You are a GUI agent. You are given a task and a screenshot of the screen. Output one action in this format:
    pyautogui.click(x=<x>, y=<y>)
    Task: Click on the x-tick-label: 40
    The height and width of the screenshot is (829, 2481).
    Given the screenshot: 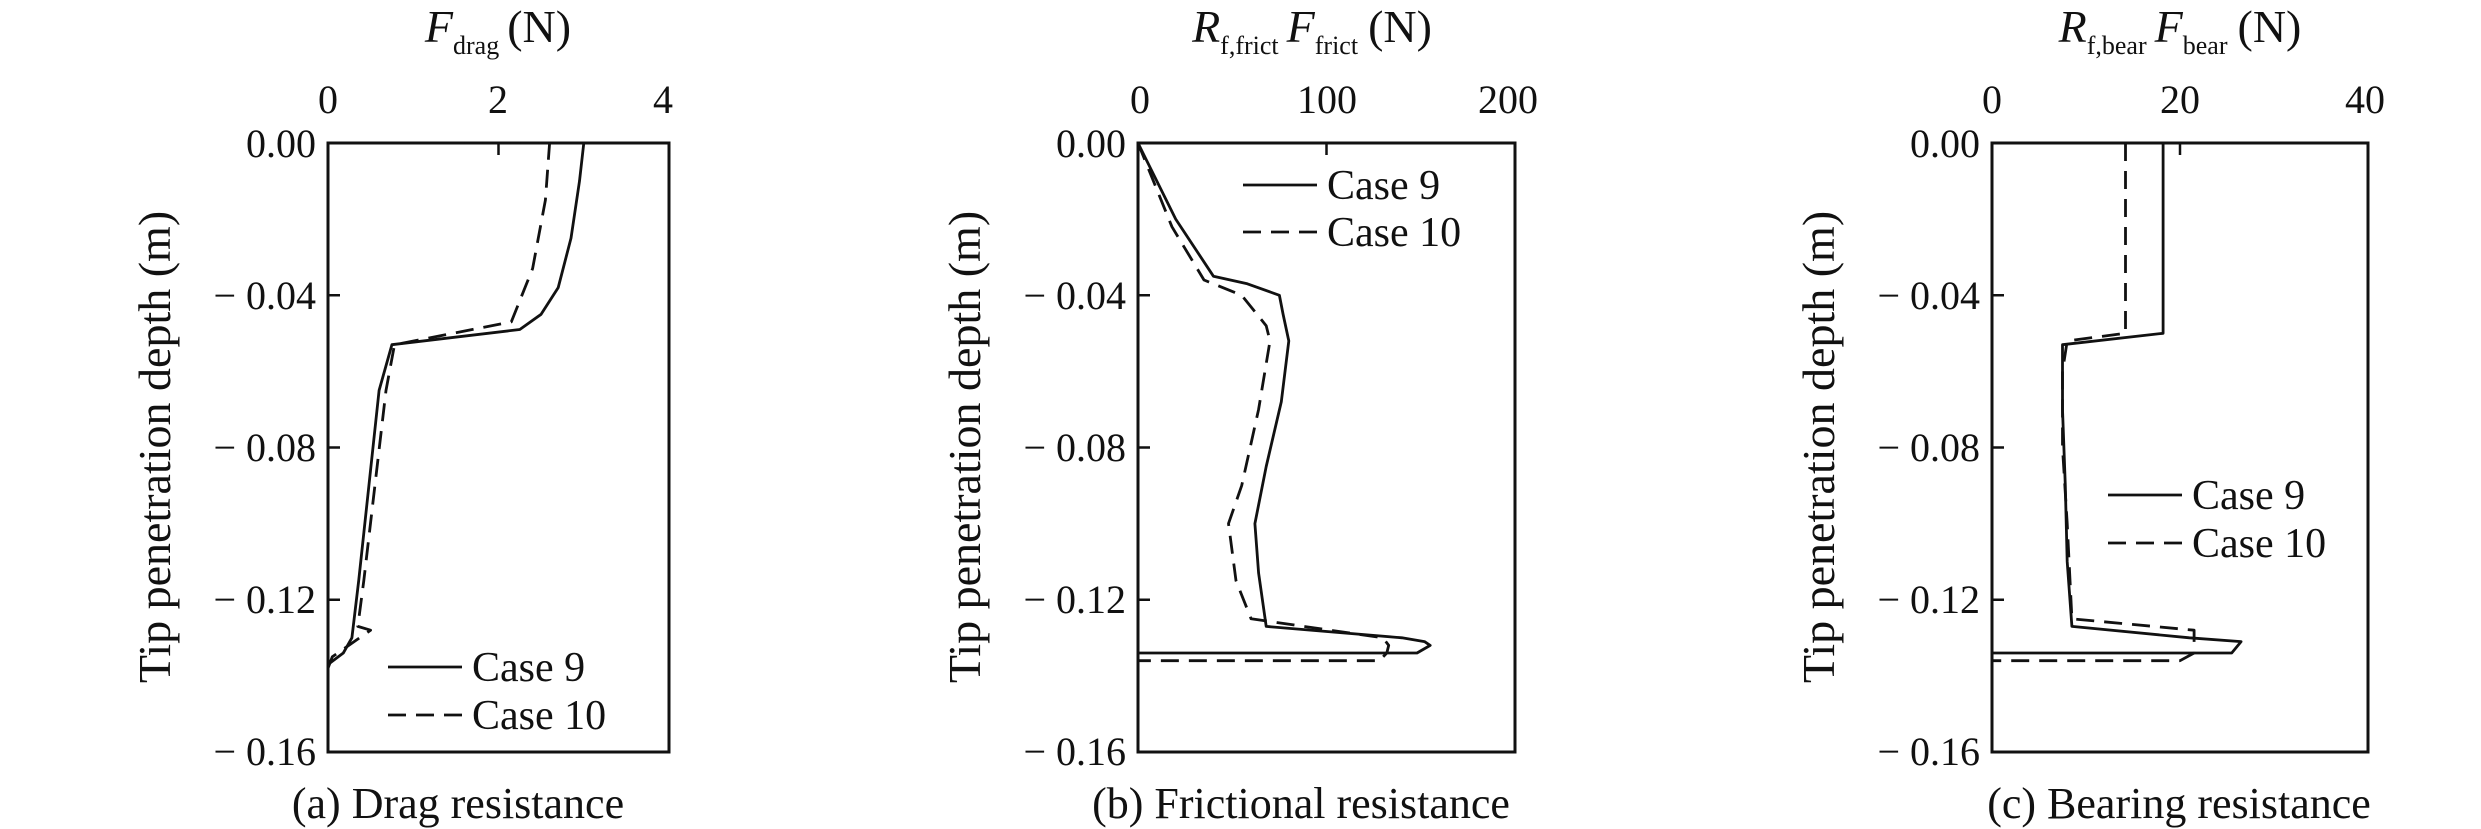 What is the action you would take?
    pyautogui.click(x=2365, y=99)
    